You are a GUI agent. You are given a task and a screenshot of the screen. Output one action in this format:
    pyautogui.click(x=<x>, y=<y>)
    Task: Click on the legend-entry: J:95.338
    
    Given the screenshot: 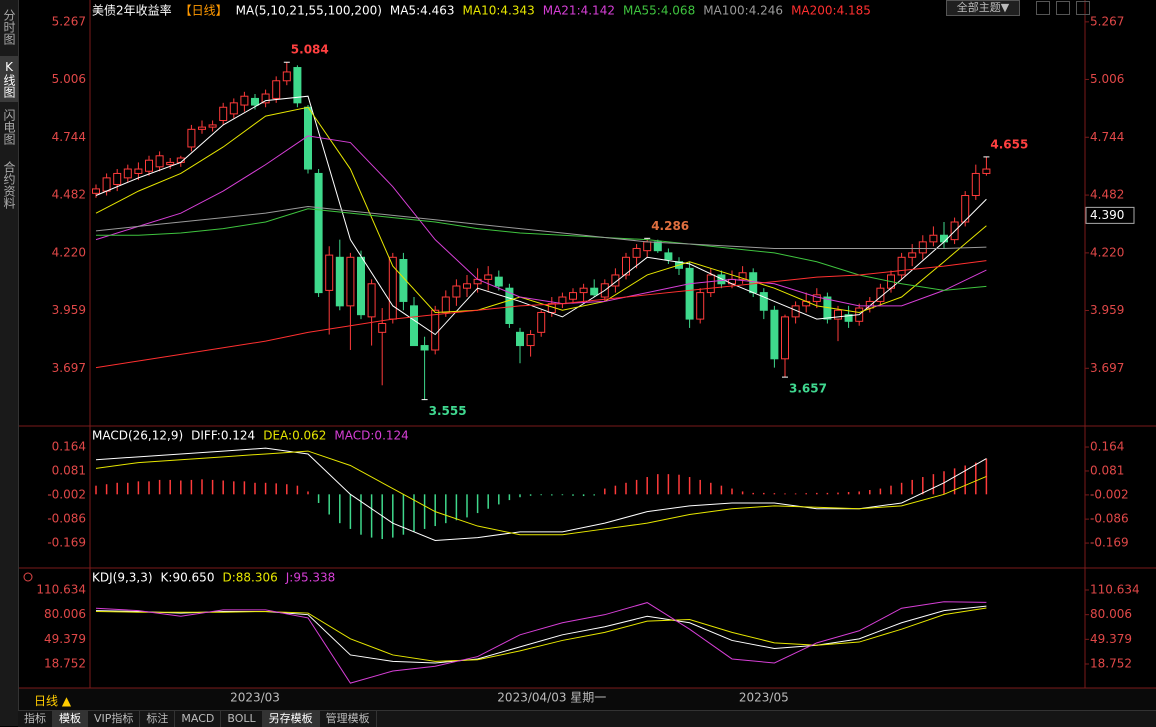 What is the action you would take?
    pyautogui.click(x=310, y=578)
    